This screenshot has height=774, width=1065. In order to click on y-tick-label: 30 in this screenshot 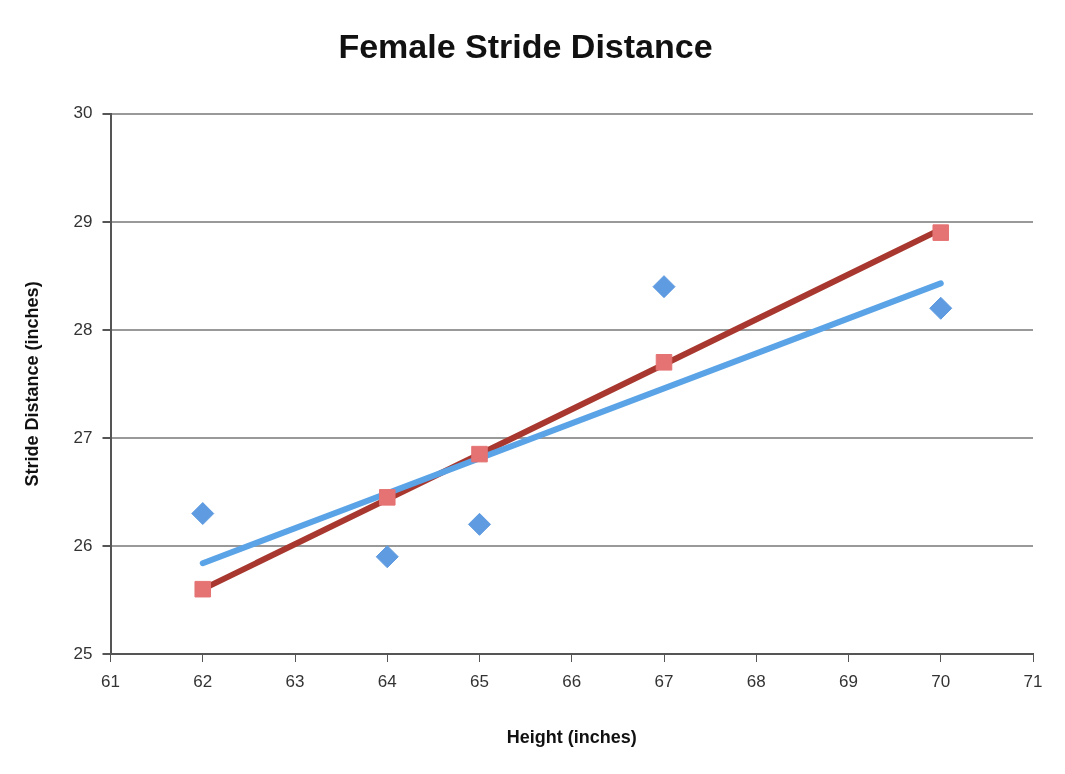, I will do `click(83, 113)`.